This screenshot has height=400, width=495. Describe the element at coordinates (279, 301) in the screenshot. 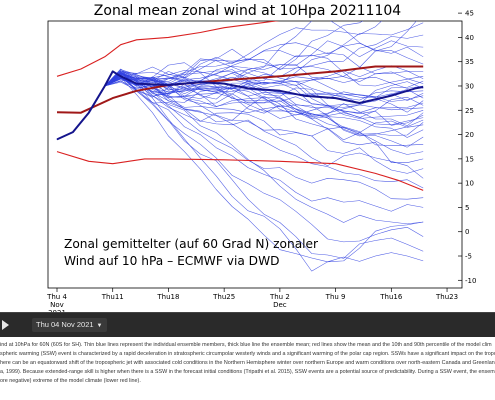

I see `x-tick-label: Thu 2 Dec` at that location.